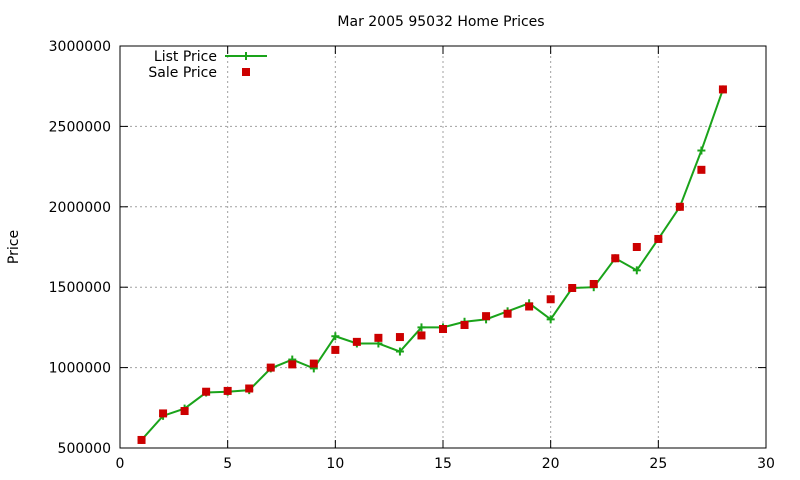 The width and height of the screenshot is (800, 480). Describe the element at coordinates (658, 464) in the screenshot. I see `x-tick-label: 25` at that location.